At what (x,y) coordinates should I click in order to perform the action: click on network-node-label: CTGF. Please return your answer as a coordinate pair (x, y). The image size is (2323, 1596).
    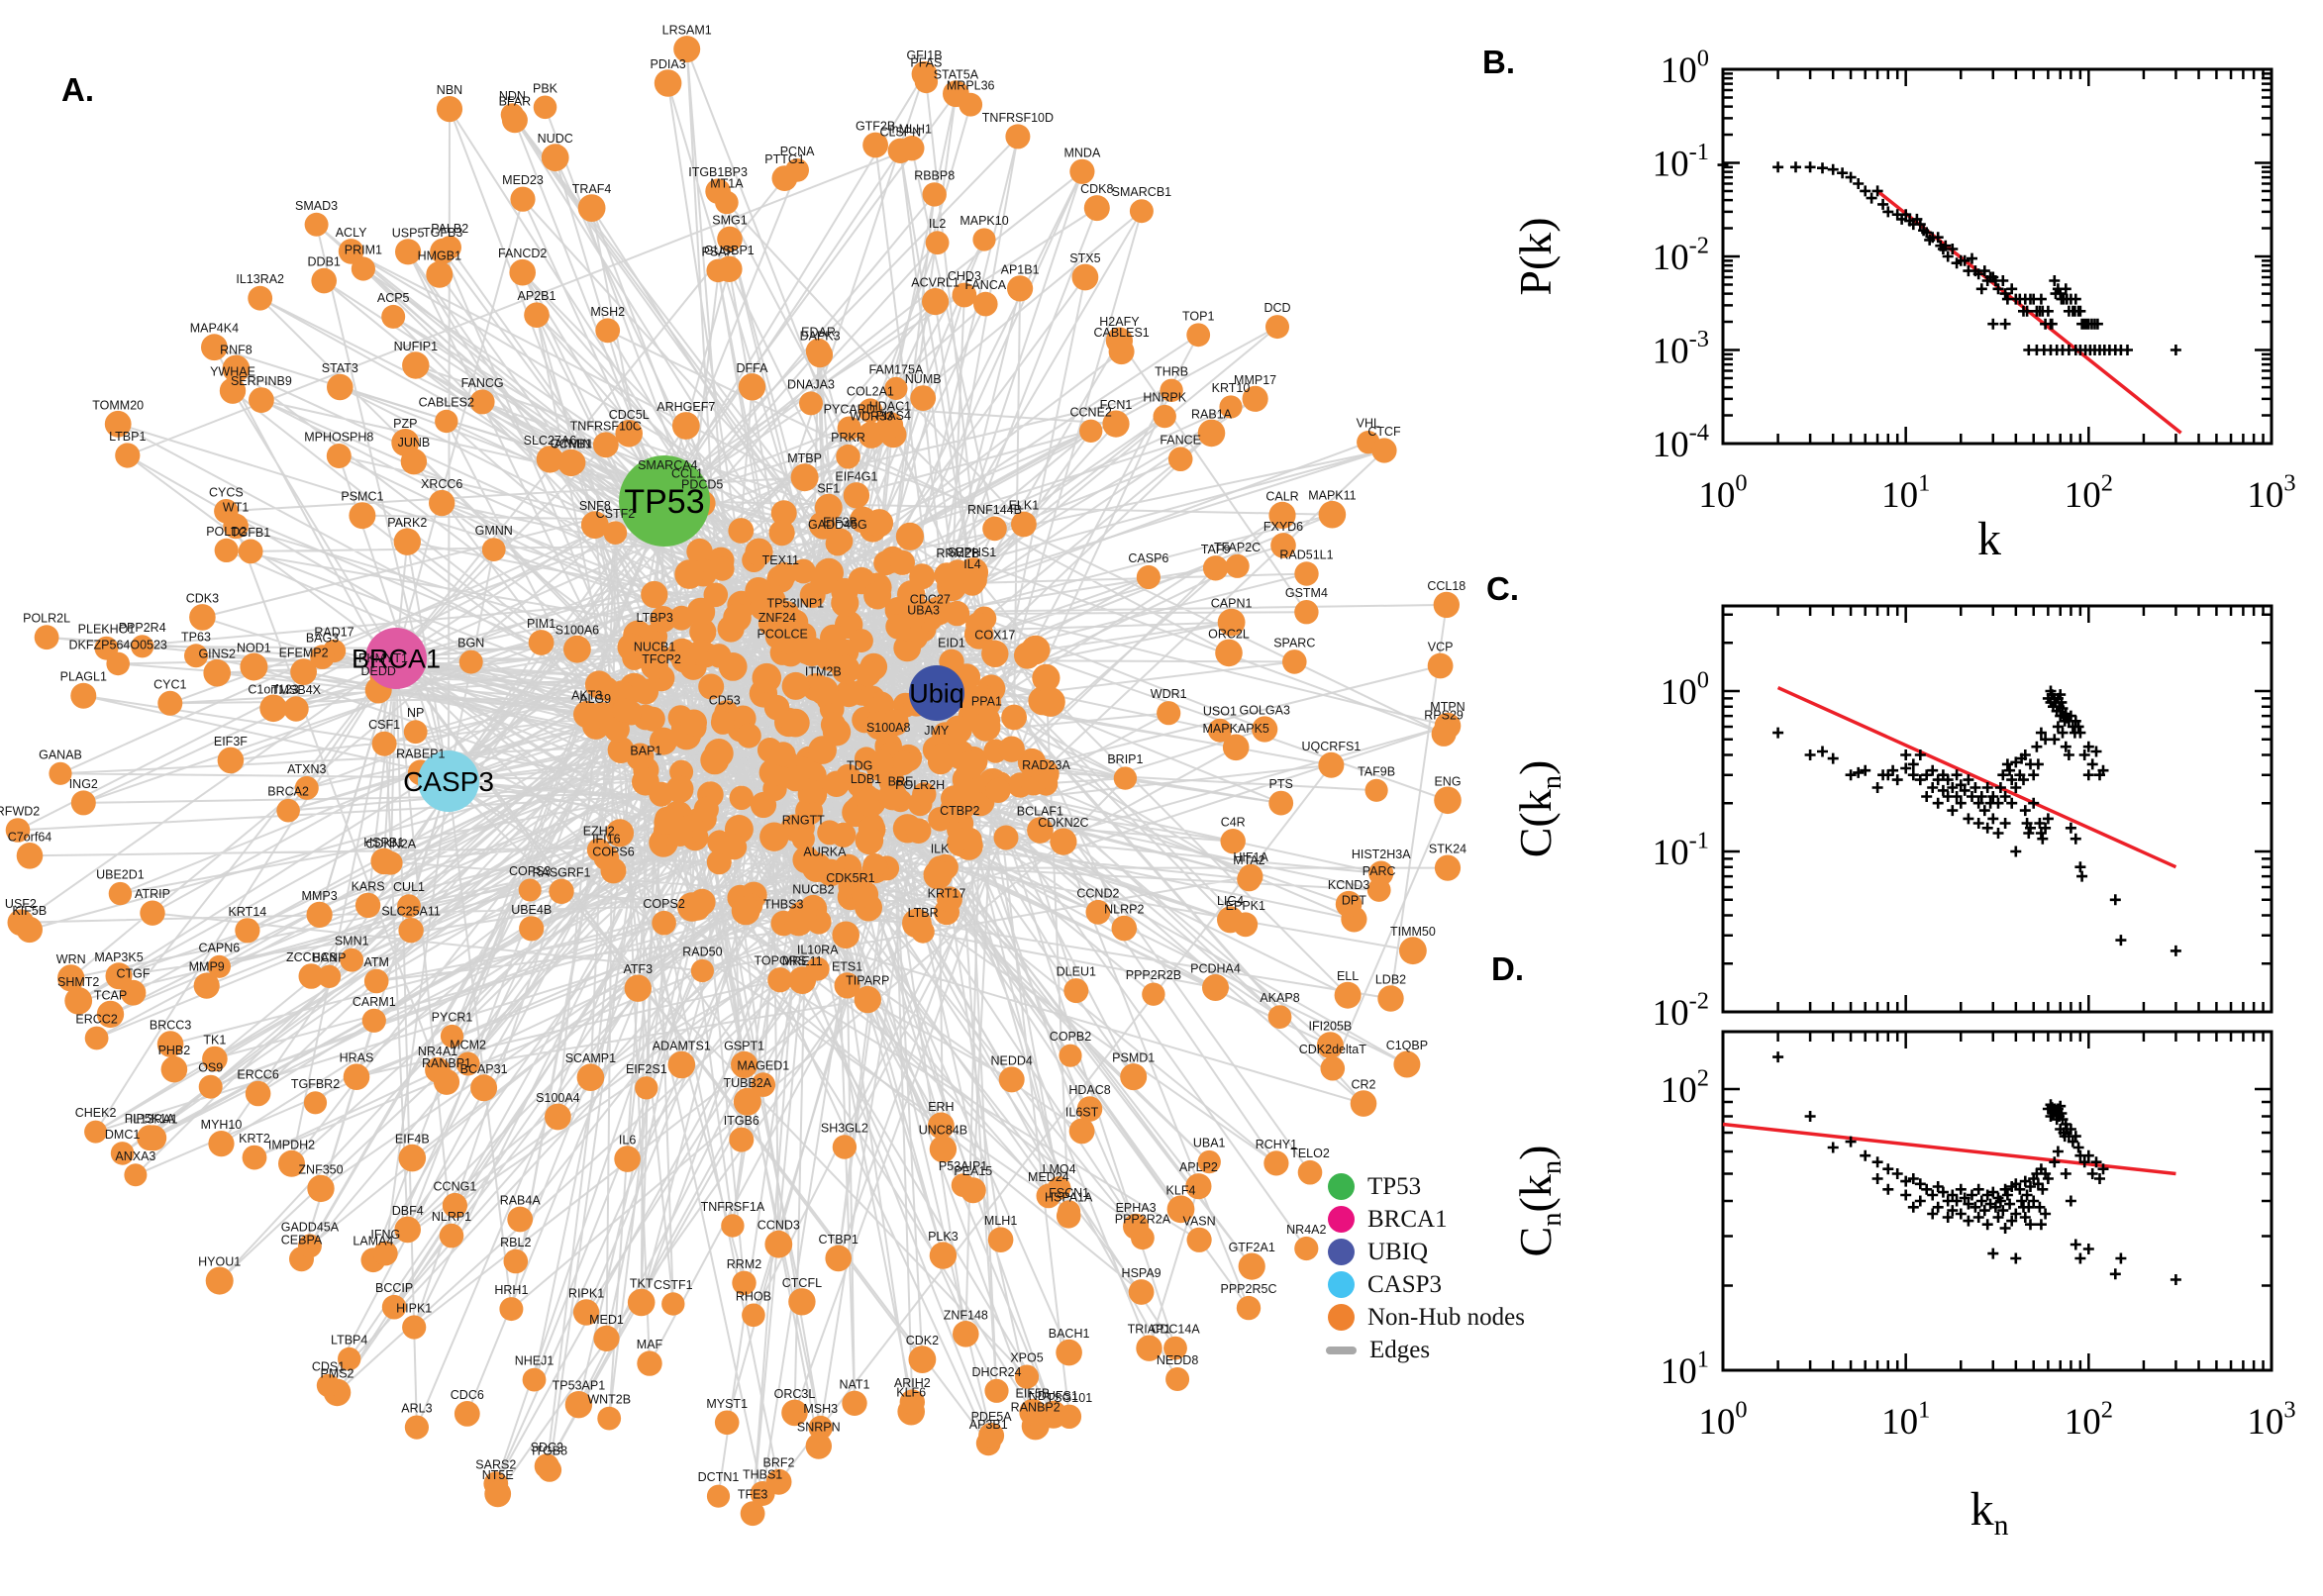
    Looking at the image, I should click on (133, 974).